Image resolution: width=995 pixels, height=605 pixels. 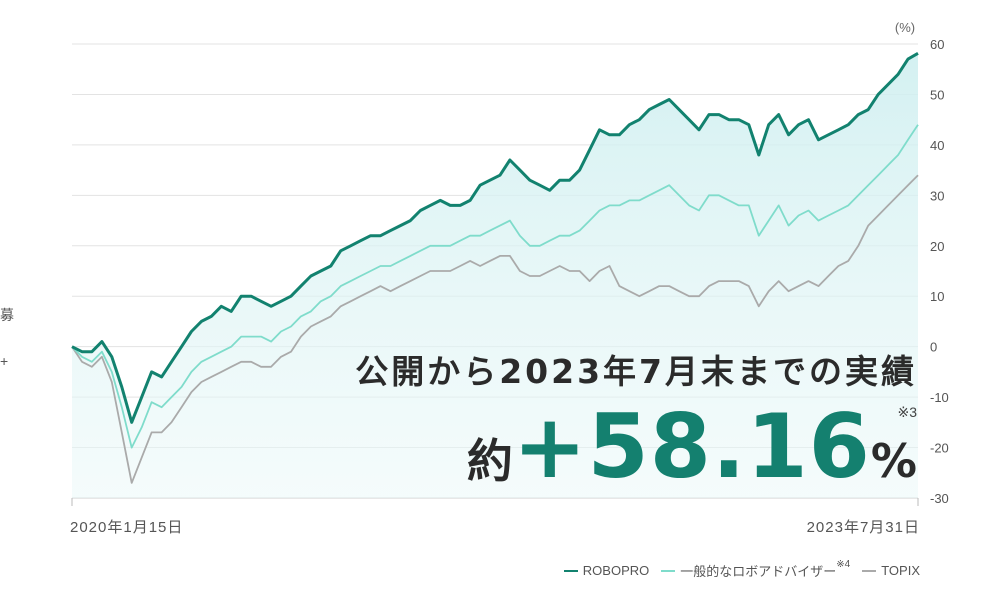 I want to click on result-unit: %, so click(x=893, y=461).